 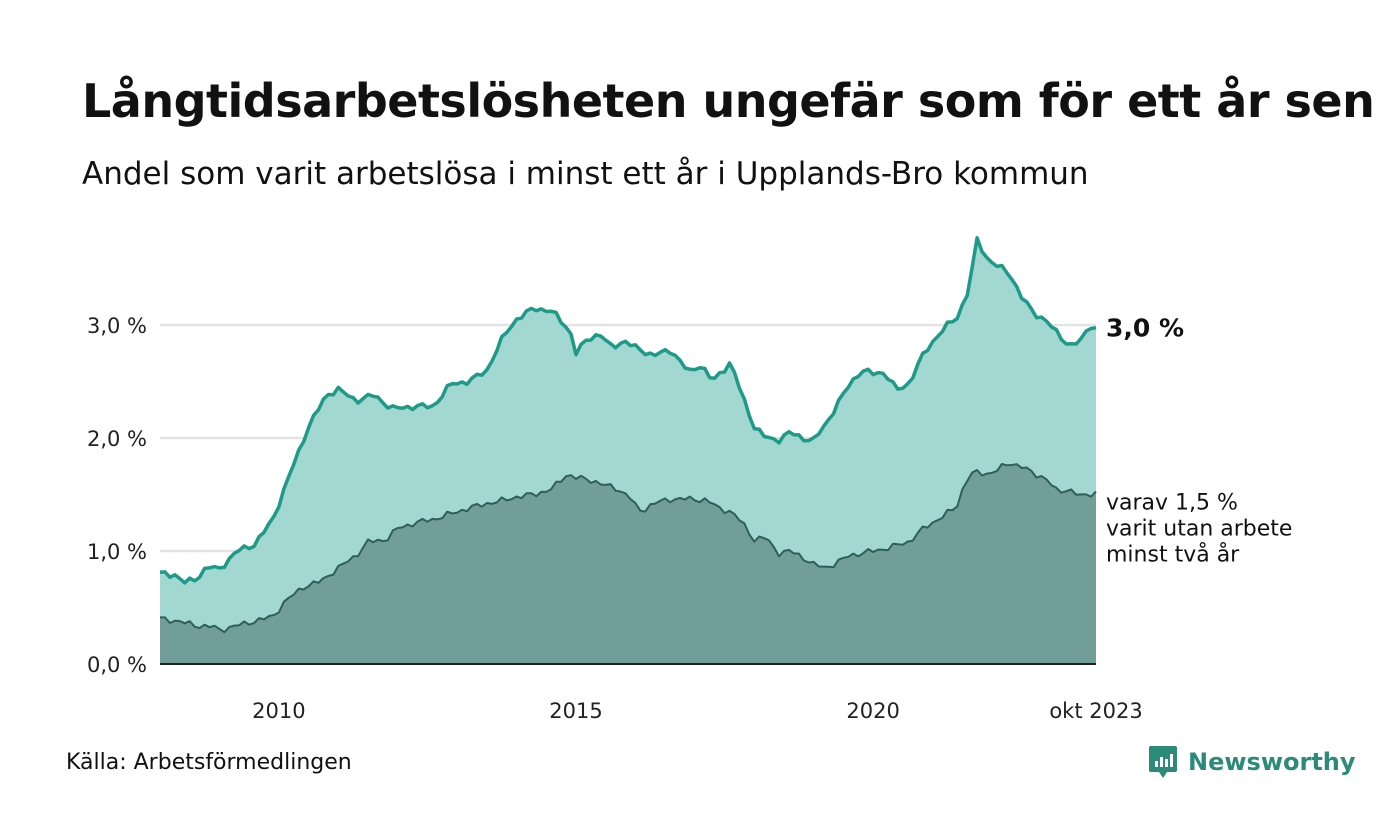 I want to click on end-label-line-2: varit utan arbete, so click(x=1199, y=529).